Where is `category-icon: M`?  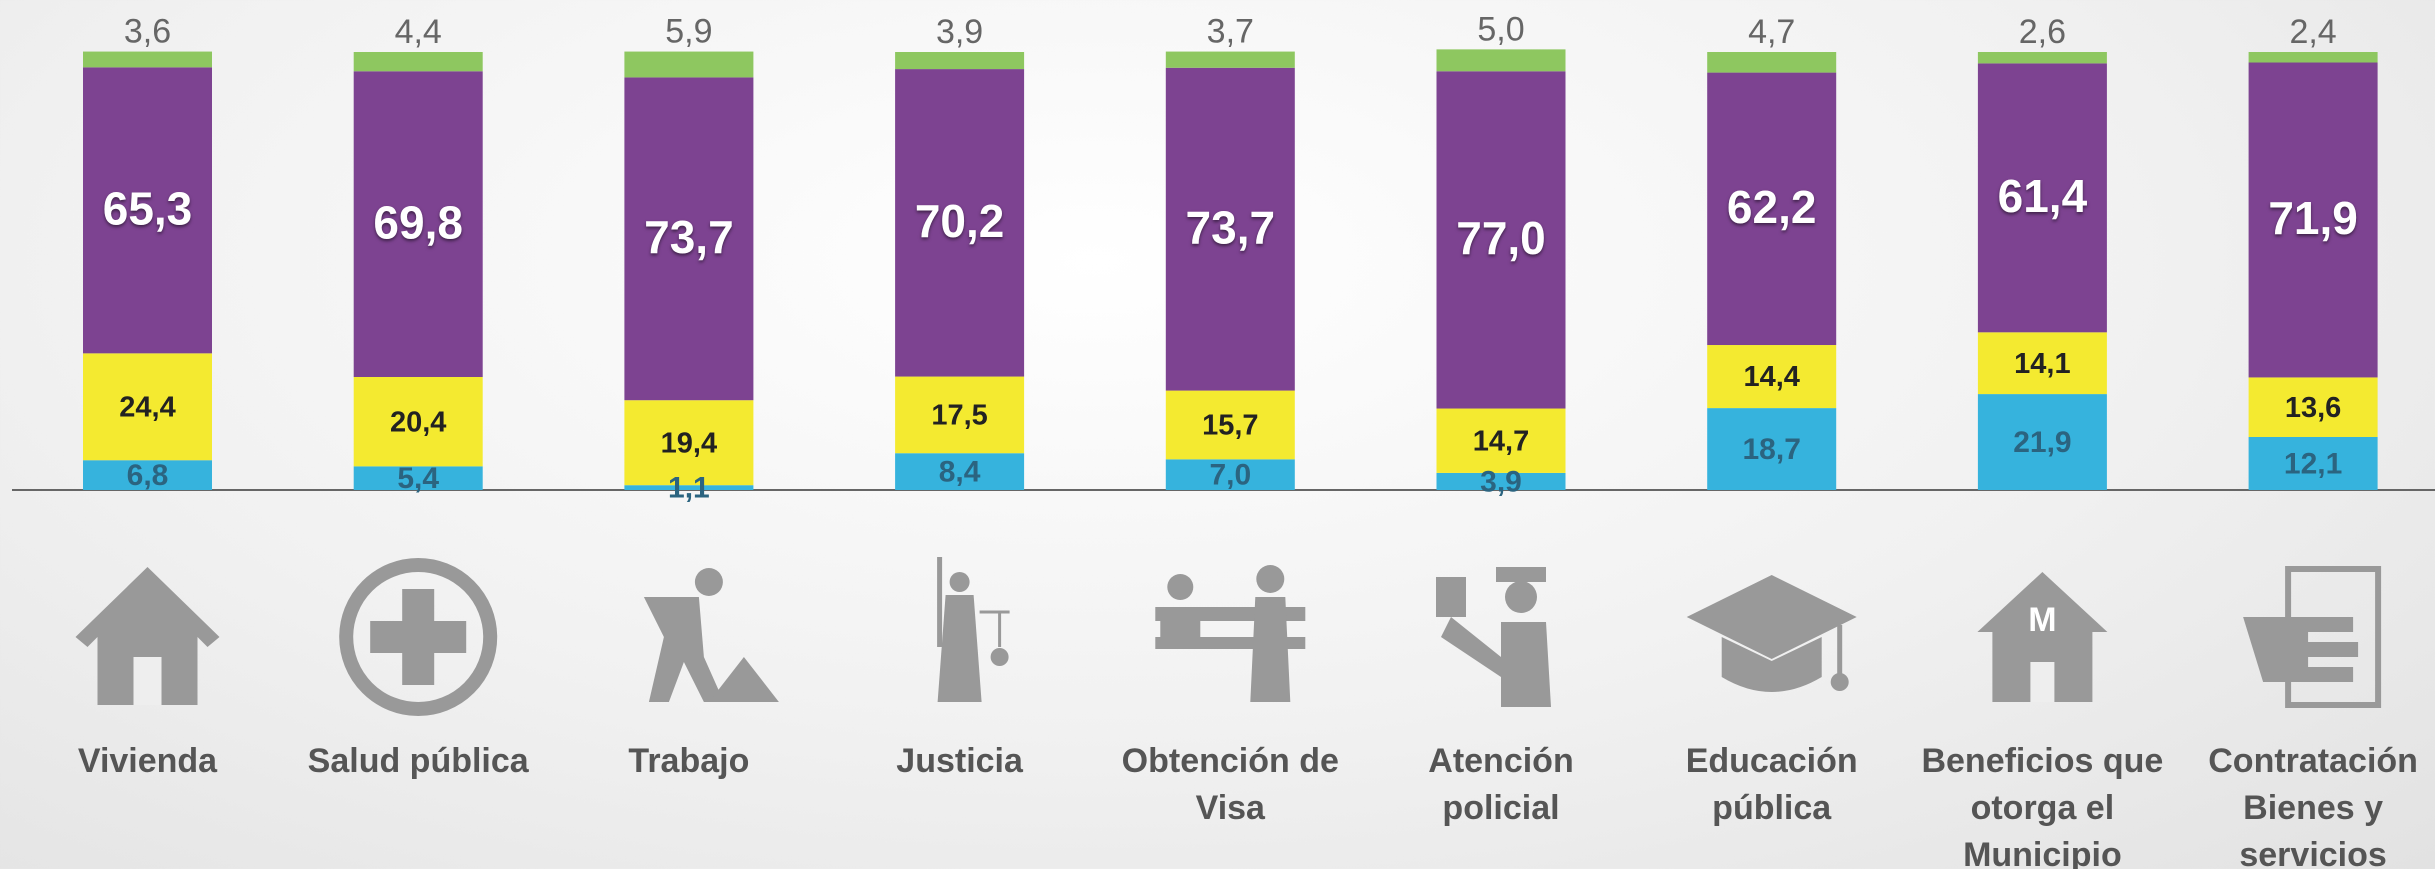
category-icon: M is located at coordinates (2042, 637).